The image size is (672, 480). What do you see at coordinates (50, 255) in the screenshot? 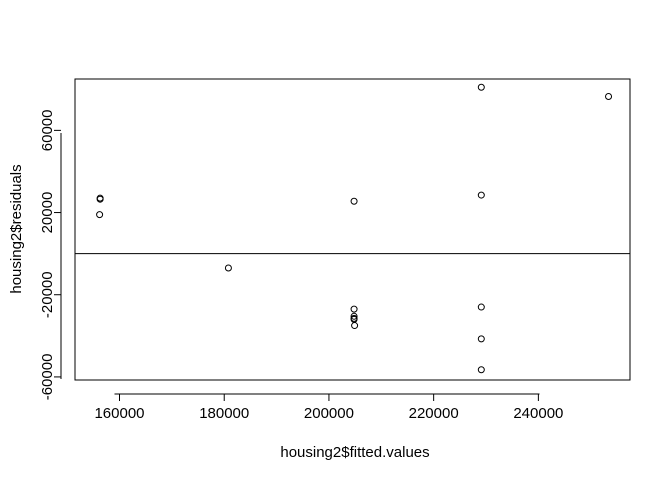
I see `y-axis-ticks: -60000 -20000 20000 60000` at bounding box center [50, 255].